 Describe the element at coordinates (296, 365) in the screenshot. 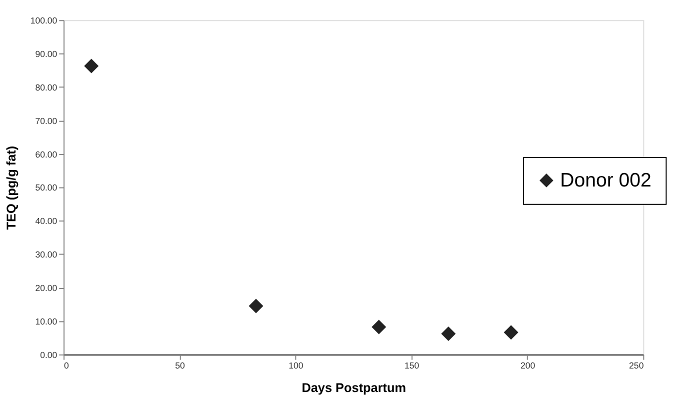

I see `x-tick-label: 100` at that location.